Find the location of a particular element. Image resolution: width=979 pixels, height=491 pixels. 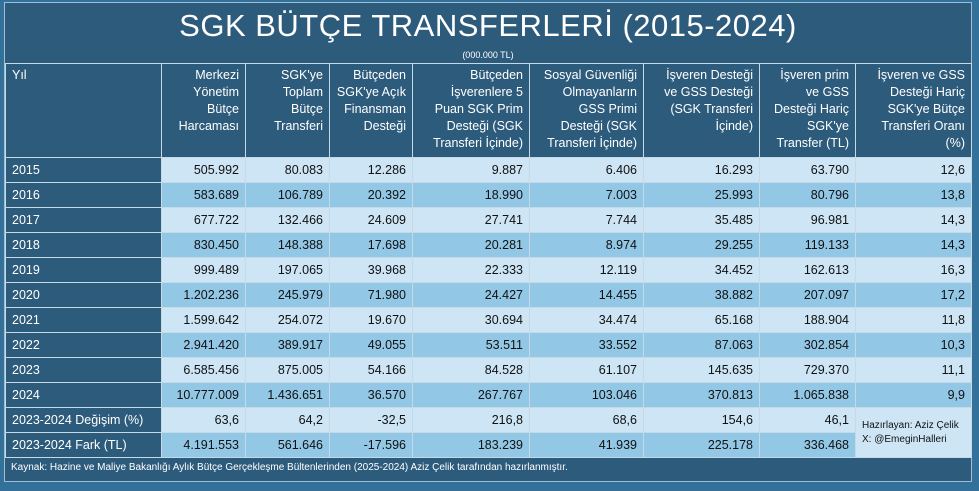

table-cell: 162.613 is located at coordinates (807, 270).